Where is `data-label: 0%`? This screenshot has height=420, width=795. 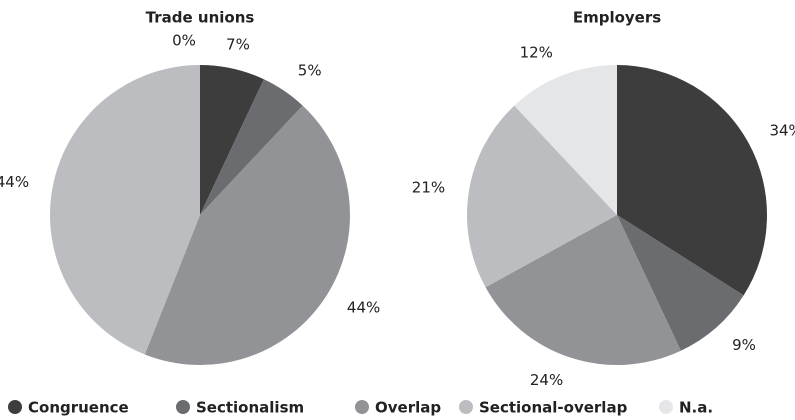
data-label: 0% is located at coordinates (184, 41).